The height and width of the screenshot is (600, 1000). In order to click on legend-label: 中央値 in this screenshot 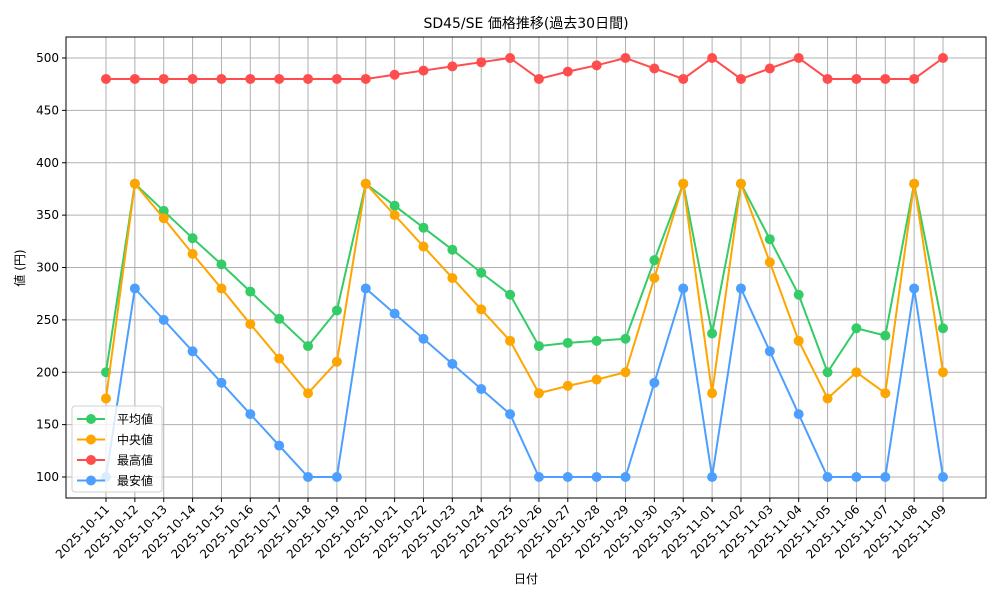, I will do `click(135, 439)`.